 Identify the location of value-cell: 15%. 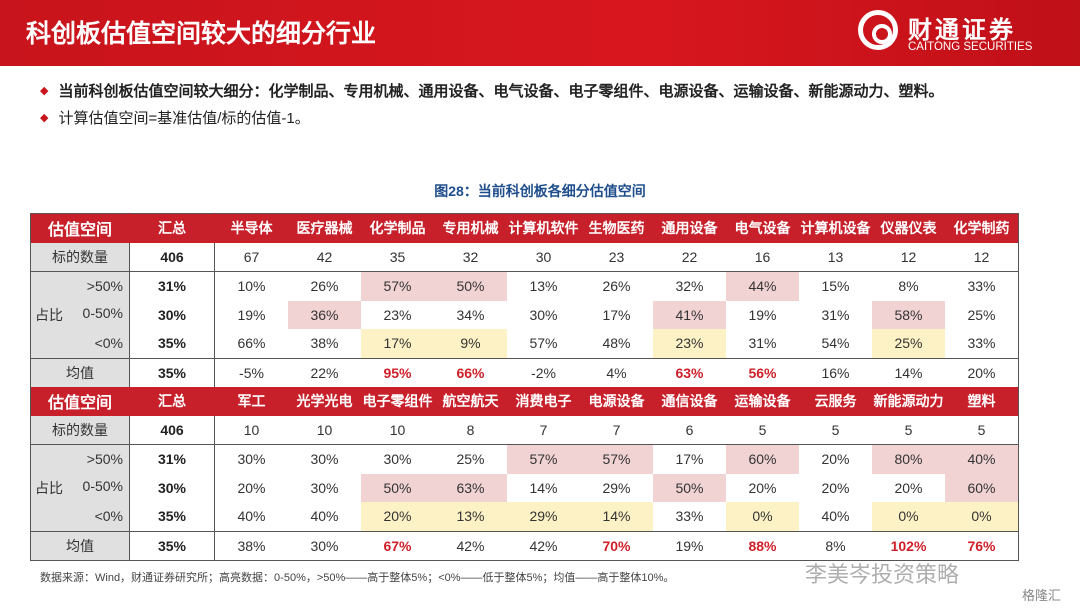
(835, 286).